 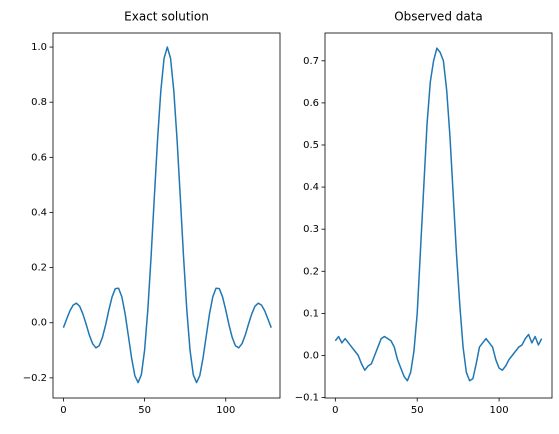 What do you see at coordinates (311, 145) in the screenshot?
I see `y-tick-label: 0.5` at bounding box center [311, 145].